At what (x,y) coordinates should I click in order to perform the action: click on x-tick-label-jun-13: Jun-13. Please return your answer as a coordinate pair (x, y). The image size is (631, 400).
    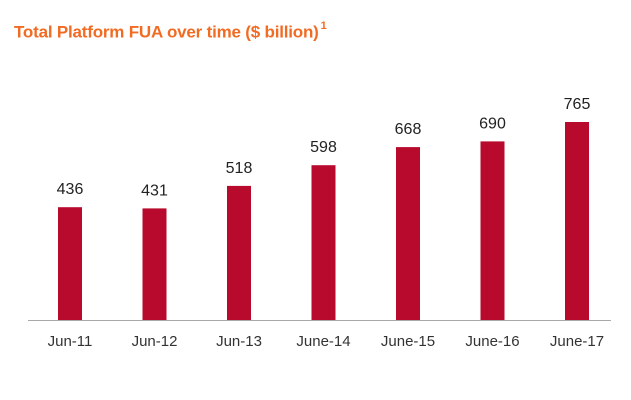
    Looking at the image, I should click on (239, 341).